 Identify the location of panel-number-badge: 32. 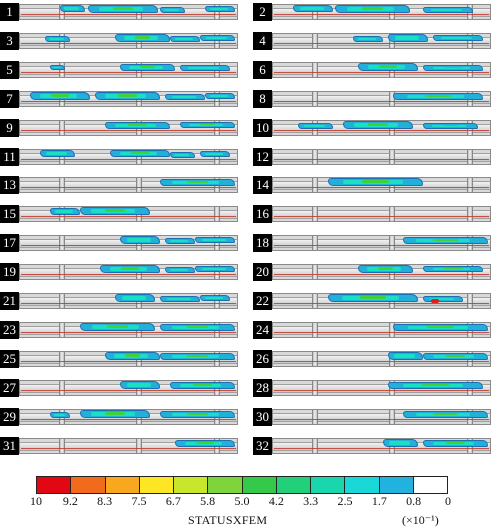
(262, 445).